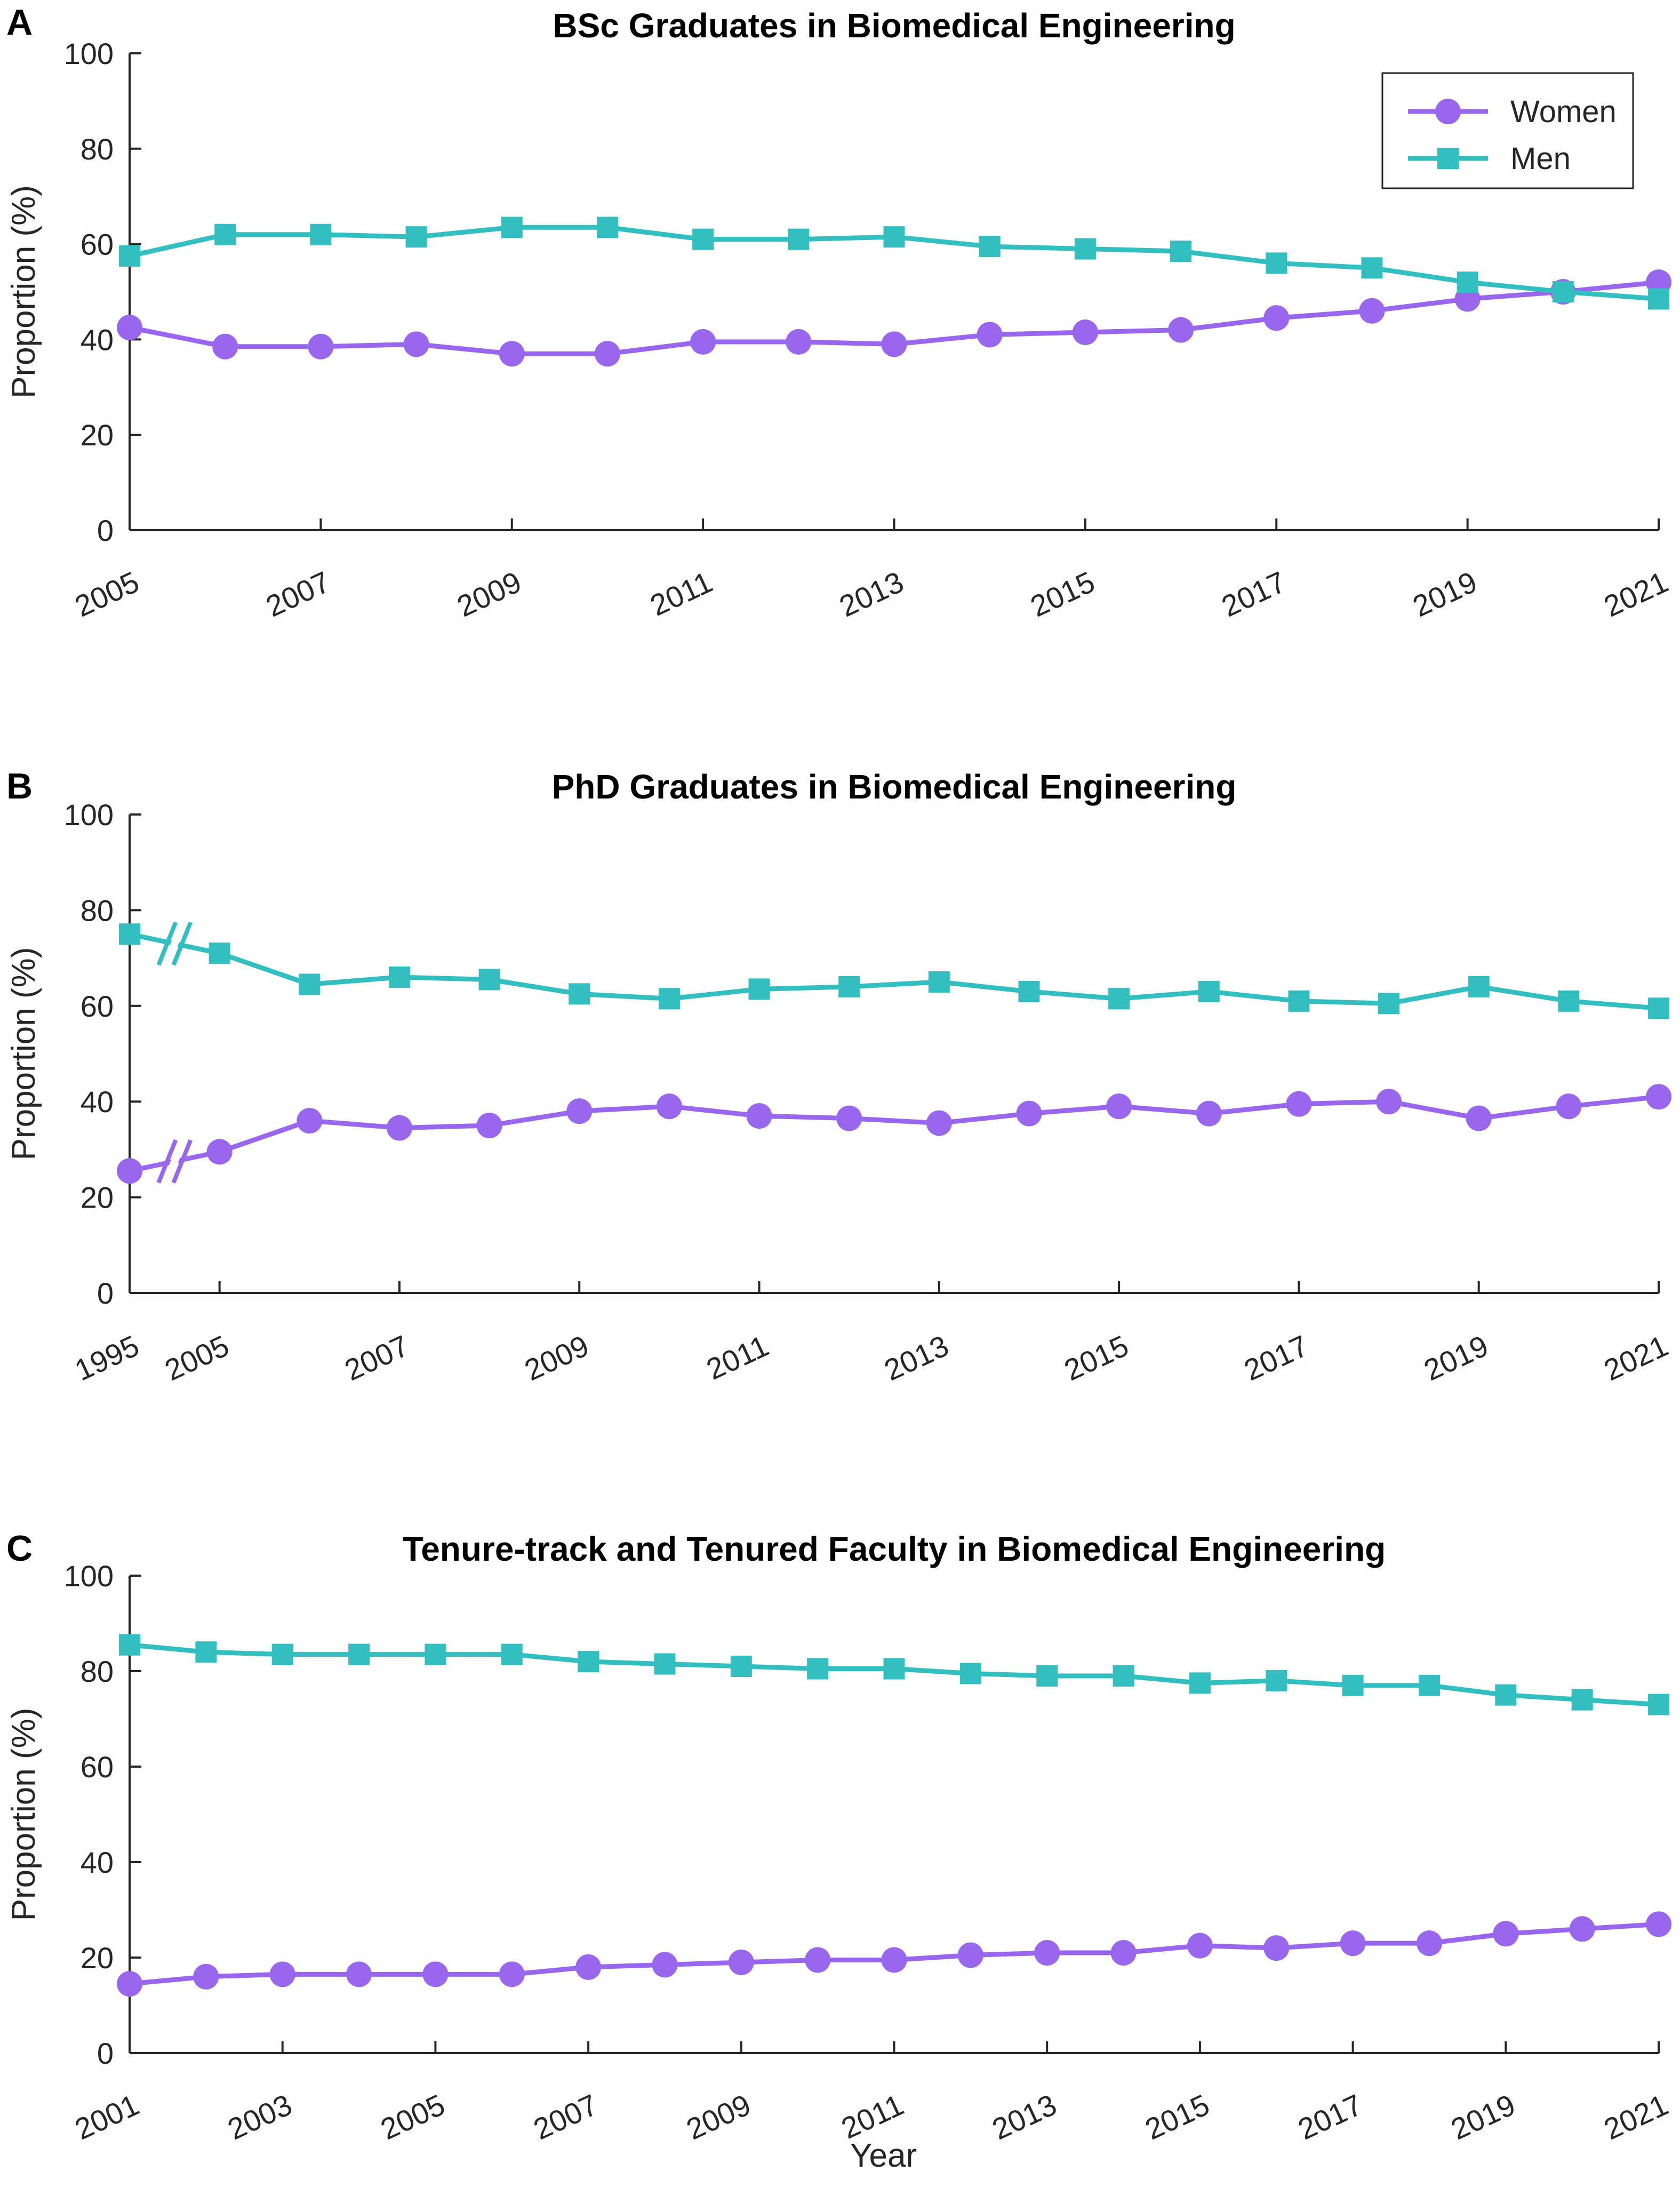 Image resolution: width=1680 pixels, height=2196 pixels. What do you see at coordinates (894, 25) in the screenshot?
I see `chart-title-a: BSc Graduates in Biomedical Engineering` at bounding box center [894, 25].